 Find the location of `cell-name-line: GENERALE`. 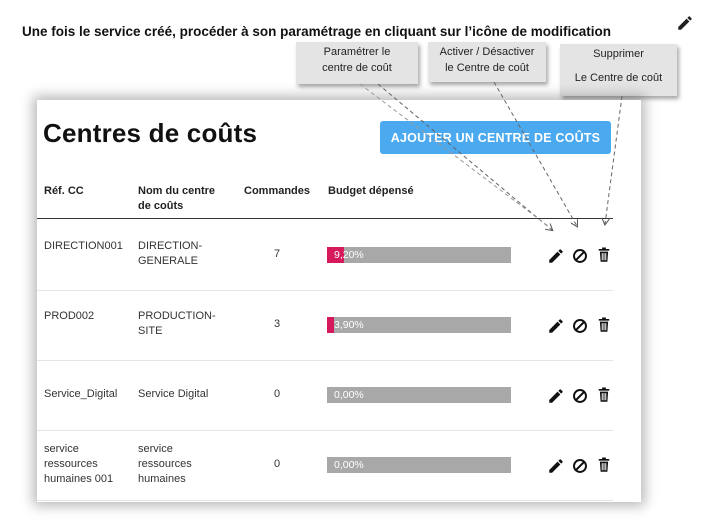

cell-name-line: GENERALE is located at coordinates (168, 261).